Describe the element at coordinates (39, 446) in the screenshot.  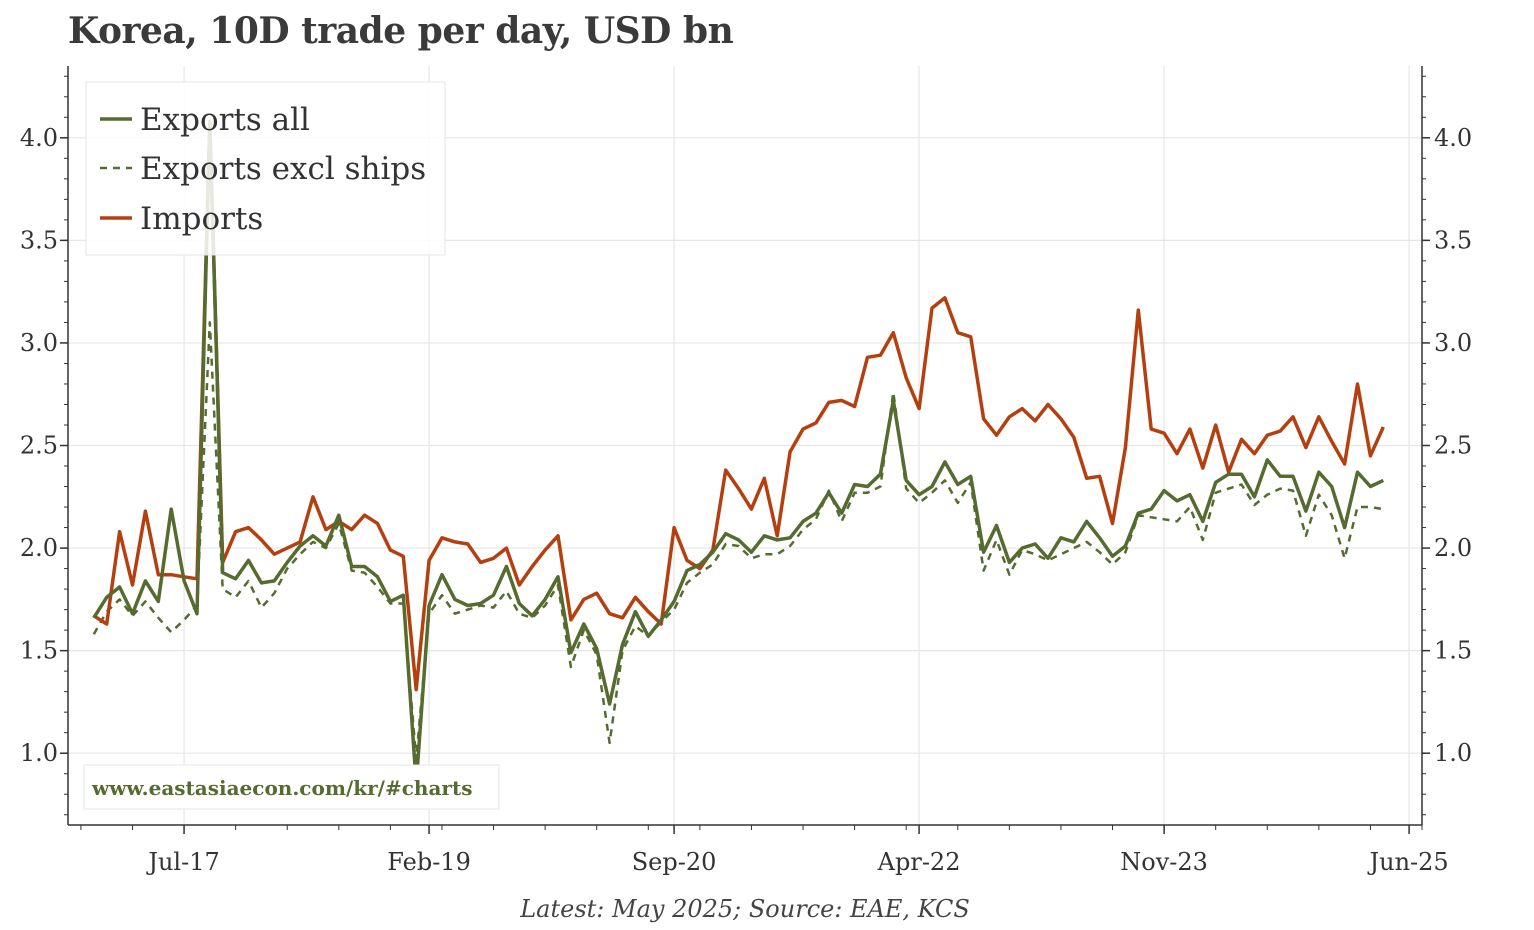
I see `y-tick-label-left: 2.5` at that location.